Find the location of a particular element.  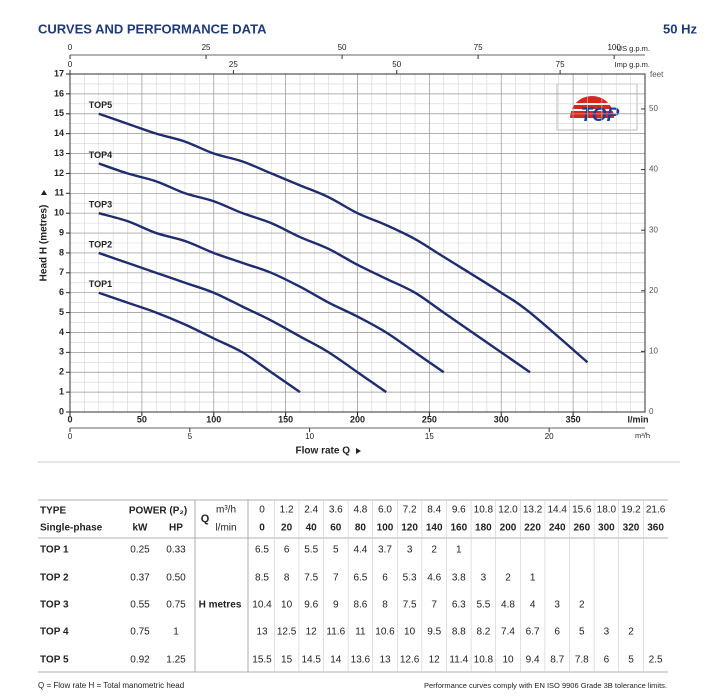

cell: 40 is located at coordinates (312, 528).